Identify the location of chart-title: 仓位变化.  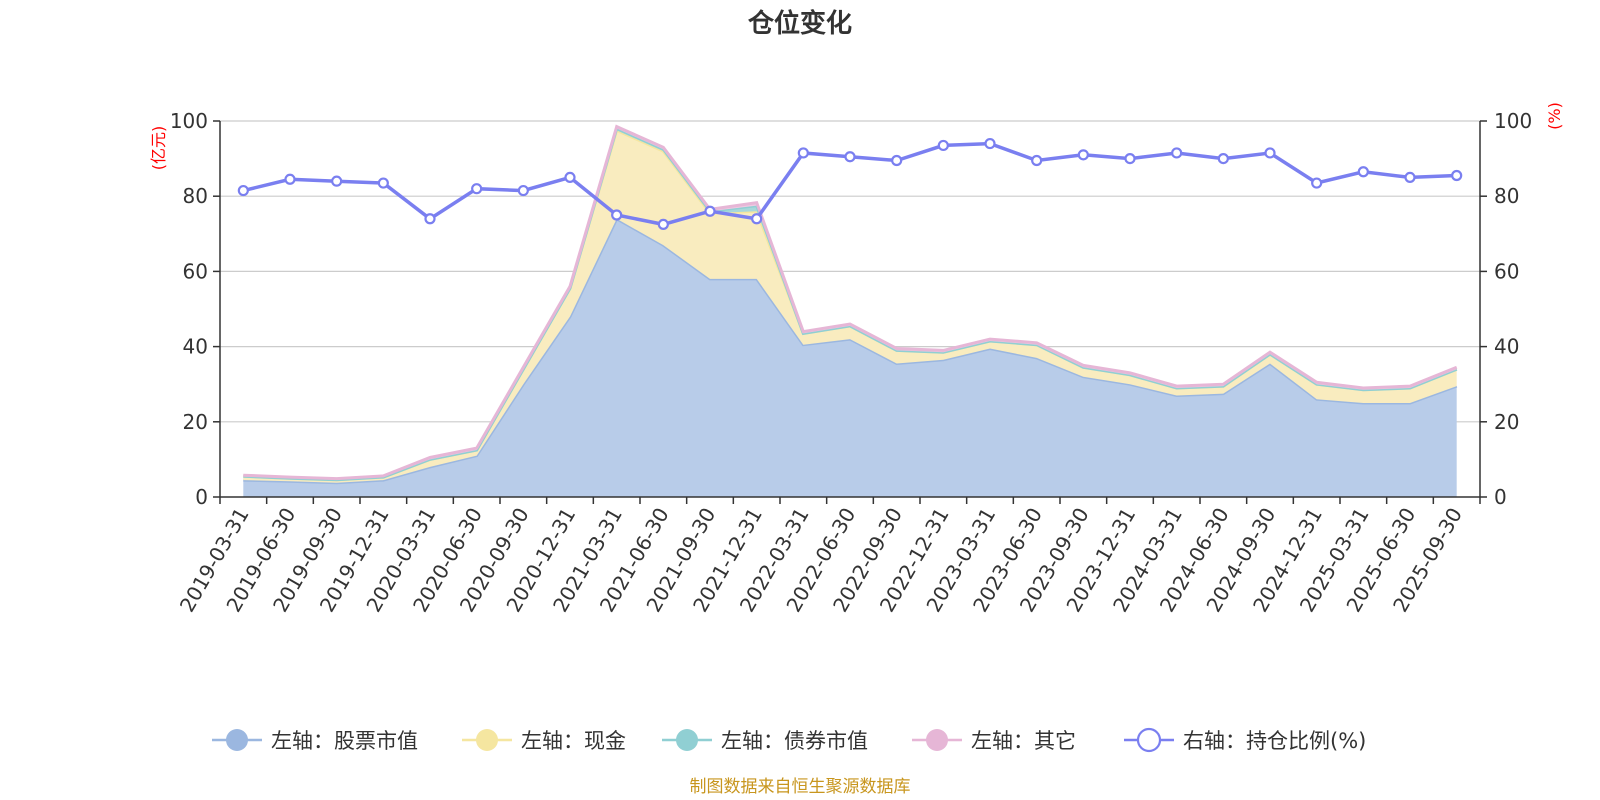
(799, 23).